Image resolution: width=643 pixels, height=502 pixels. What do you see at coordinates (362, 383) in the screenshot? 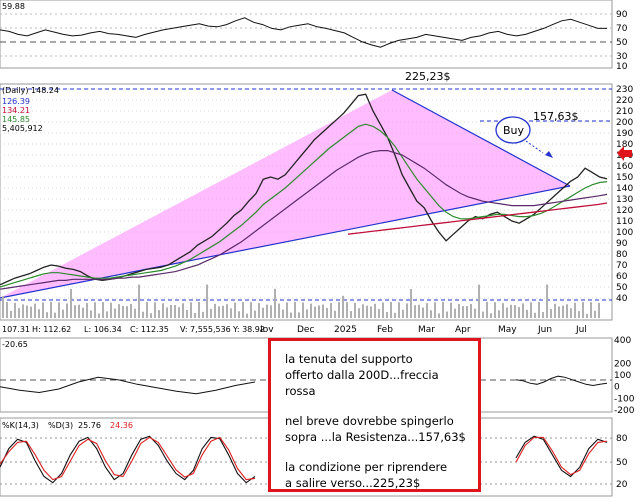
I see `note-line: offerto dalla 200D...freccia rossa` at bounding box center [362, 383].